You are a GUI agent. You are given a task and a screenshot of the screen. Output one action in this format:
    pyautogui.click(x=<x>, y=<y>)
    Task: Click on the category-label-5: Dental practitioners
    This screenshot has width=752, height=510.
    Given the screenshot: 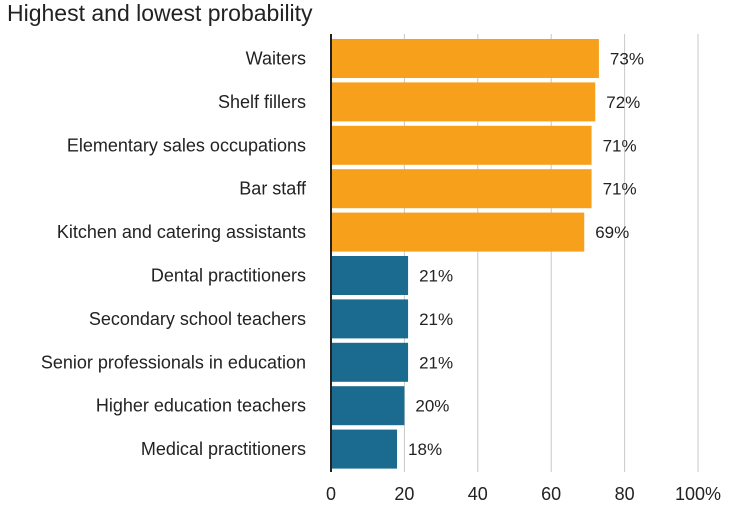 What is the action you would take?
    pyautogui.click(x=228, y=276)
    